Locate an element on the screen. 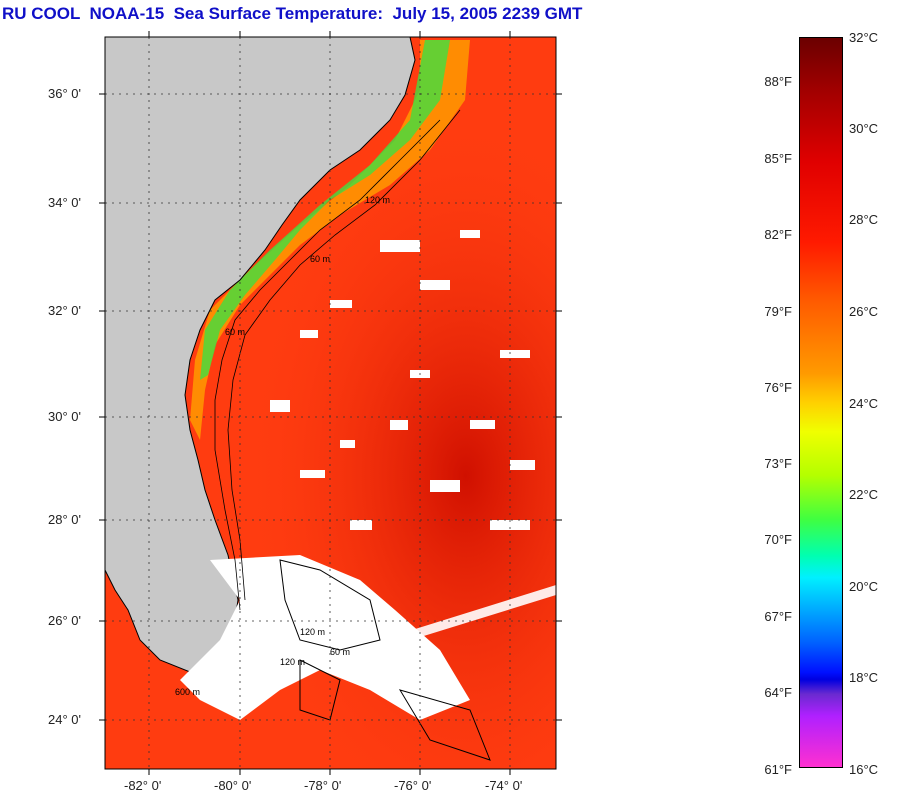 This screenshot has width=897, height=801. fahrenheit-label: 64°F is located at coordinates (778, 692).